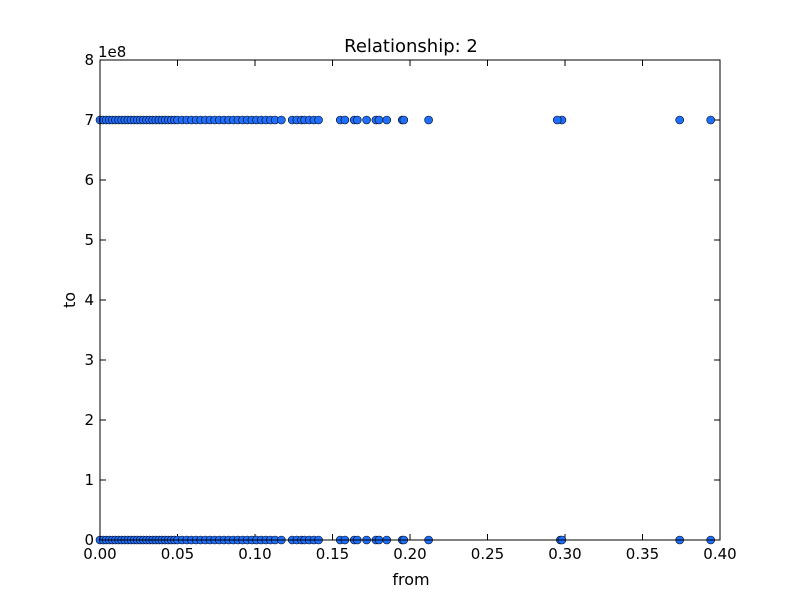 This screenshot has width=800, height=604. Describe the element at coordinates (89, 180) in the screenshot. I see `y-tick-label: 6` at that location.